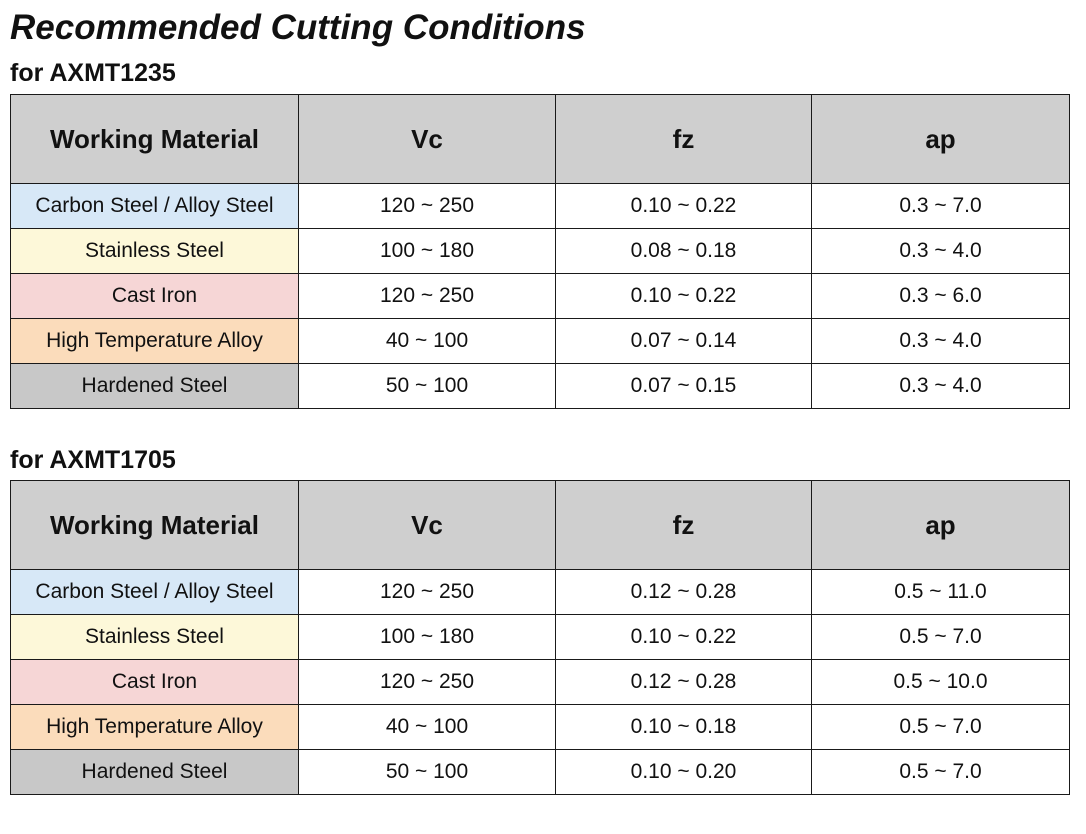 This screenshot has height=834, width=1086. Describe the element at coordinates (298, 27) in the screenshot. I see `page-title: Recommended Cutting Conditions` at that location.